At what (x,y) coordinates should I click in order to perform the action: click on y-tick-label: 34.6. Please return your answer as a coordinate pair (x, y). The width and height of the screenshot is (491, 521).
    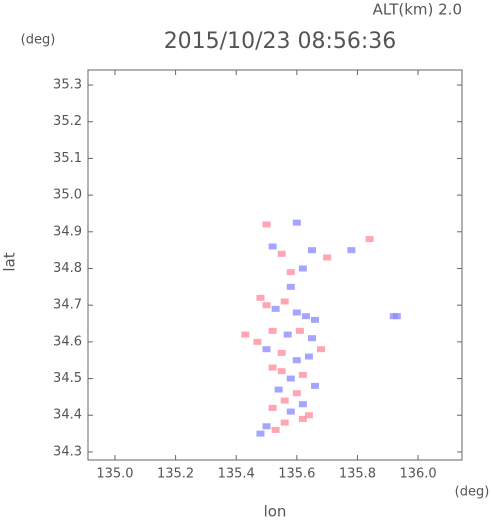
    Looking at the image, I should click on (67, 341).